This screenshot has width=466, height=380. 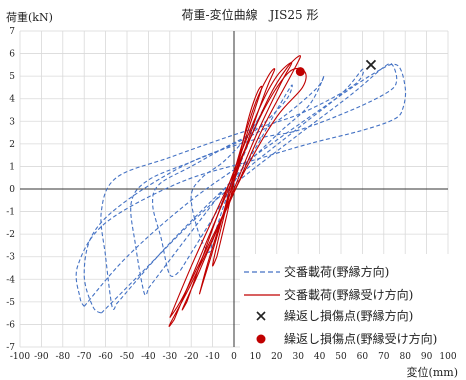 I want to click on legend-label-2: 繰返し損傷点(野縁方向), so click(x=348, y=315).